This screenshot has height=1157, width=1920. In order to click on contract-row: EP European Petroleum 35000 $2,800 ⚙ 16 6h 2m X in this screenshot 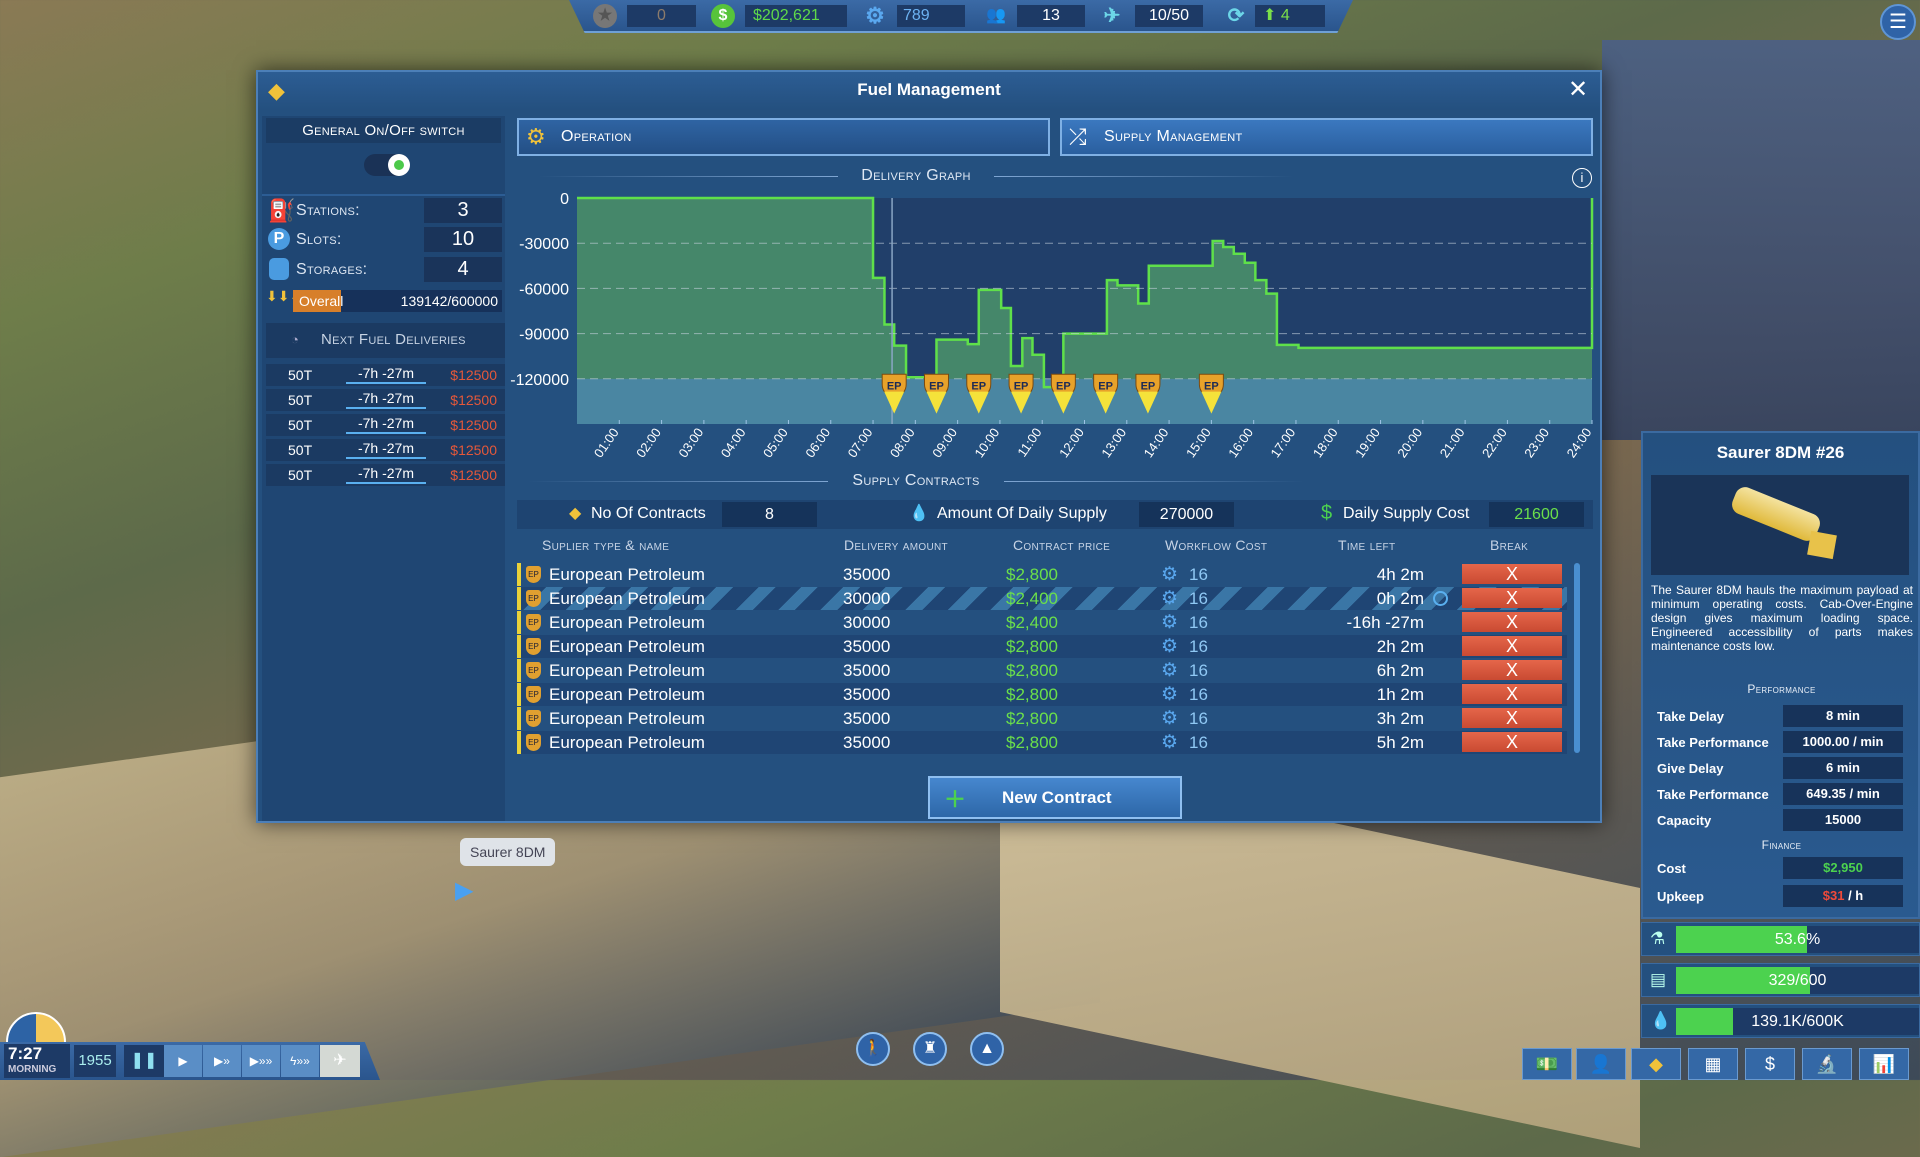, I will do `click(1042, 670)`.